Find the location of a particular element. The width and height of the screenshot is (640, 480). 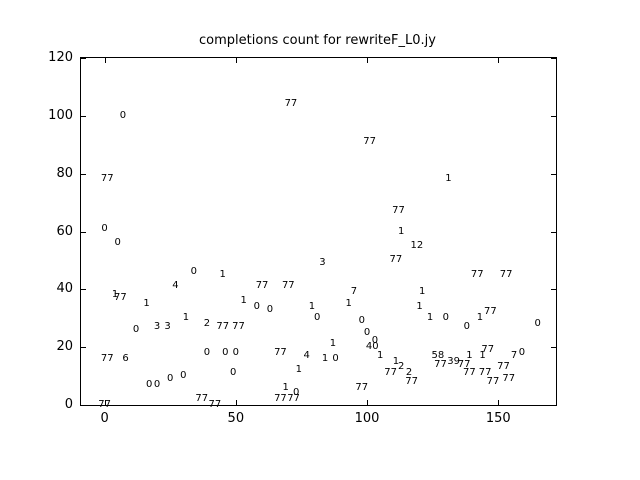

data-point-label: 39 is located at coordinates (454, 361).